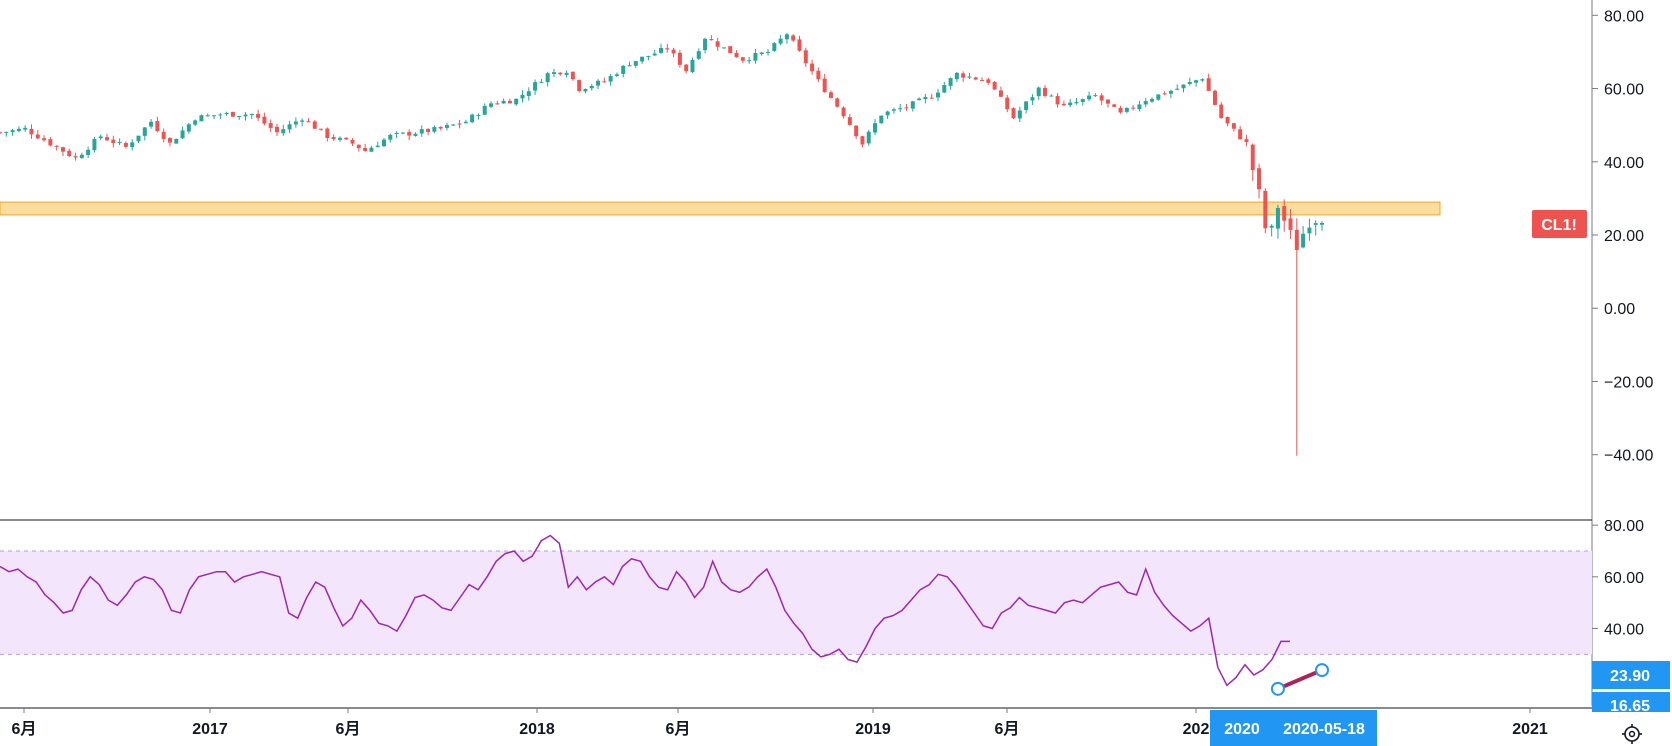 This screenshot has height=746, width=1672. What do you see at coordinates (1324, 729) in the screenshot?
I see `time-highlight-date: 2020-05-18` at bounding box center [1324, 729].